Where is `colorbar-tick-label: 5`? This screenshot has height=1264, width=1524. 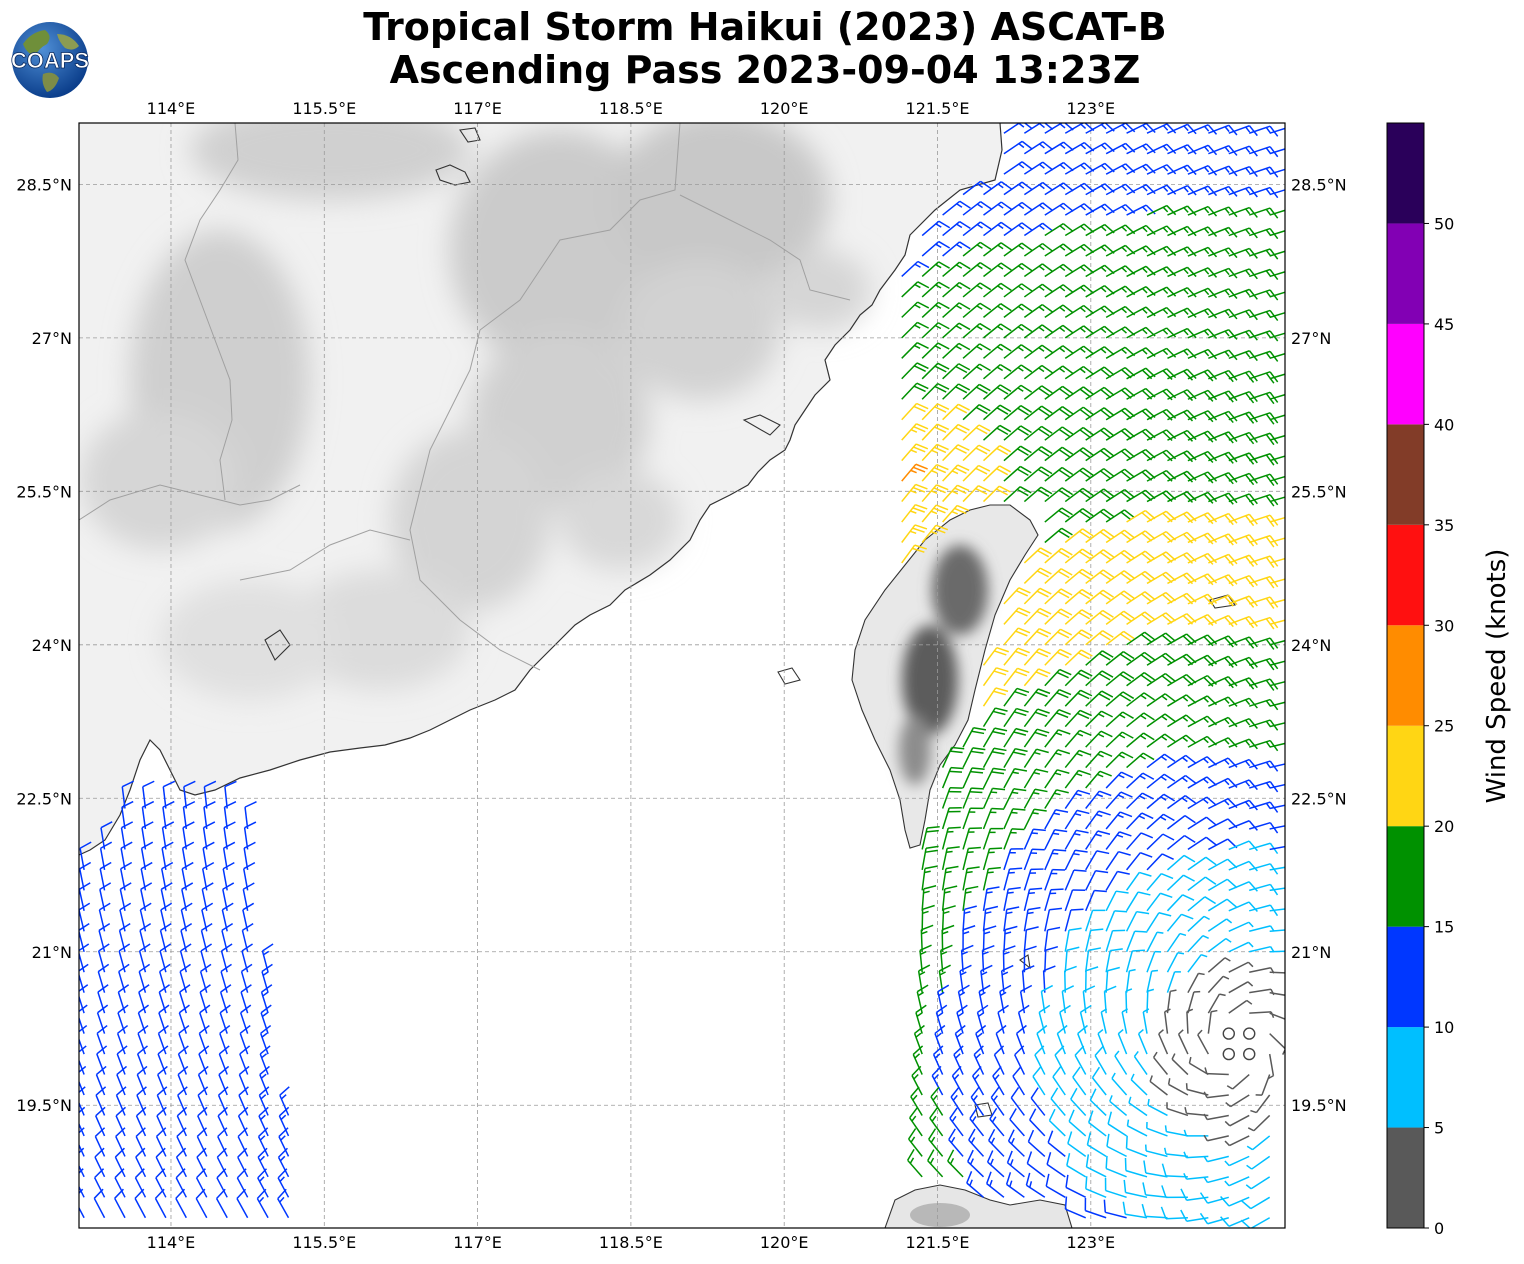
colorbar-tick-label: 5 is located at coordinates (1439, 1128).